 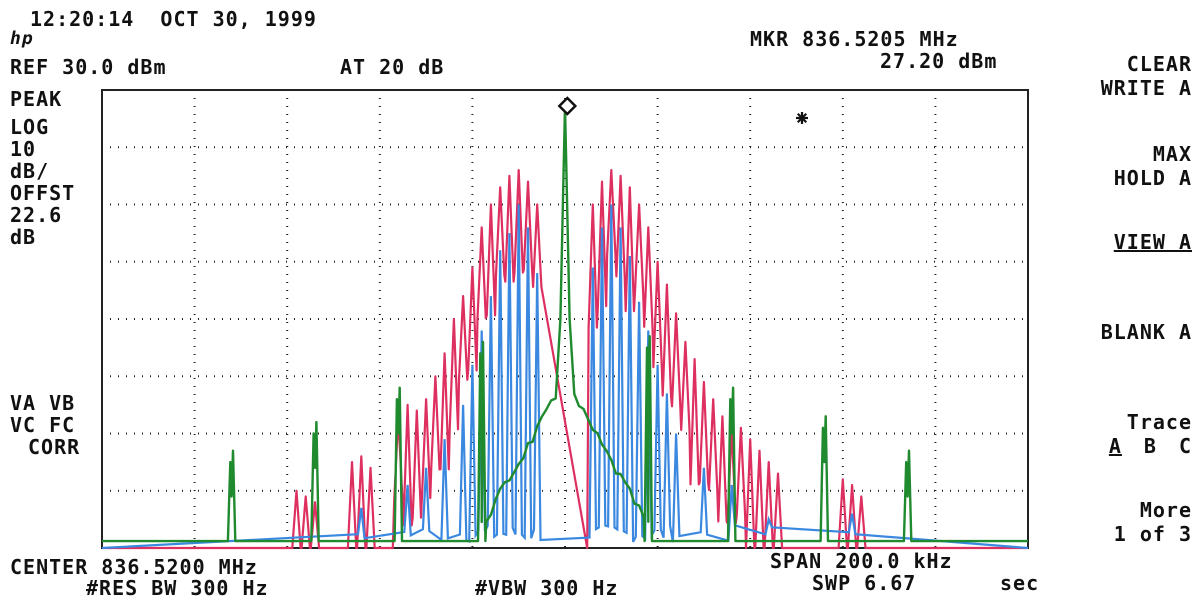 What do you see at coordinates (392, 67) in the screenshot?
I see `attenuation: AT 20 dB` at bounding box center [392, 67].